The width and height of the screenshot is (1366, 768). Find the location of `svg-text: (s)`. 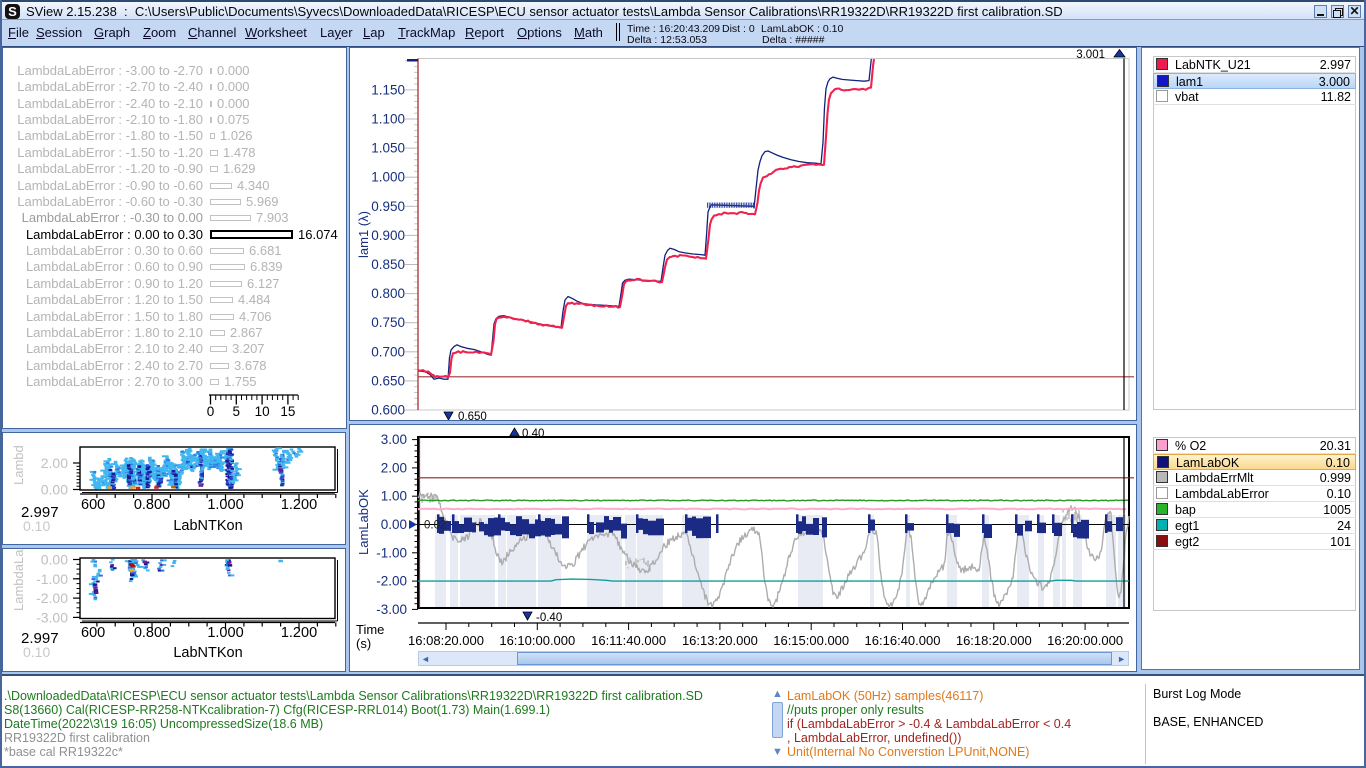

svg-text: (s) is located at coordinates (363, 643).